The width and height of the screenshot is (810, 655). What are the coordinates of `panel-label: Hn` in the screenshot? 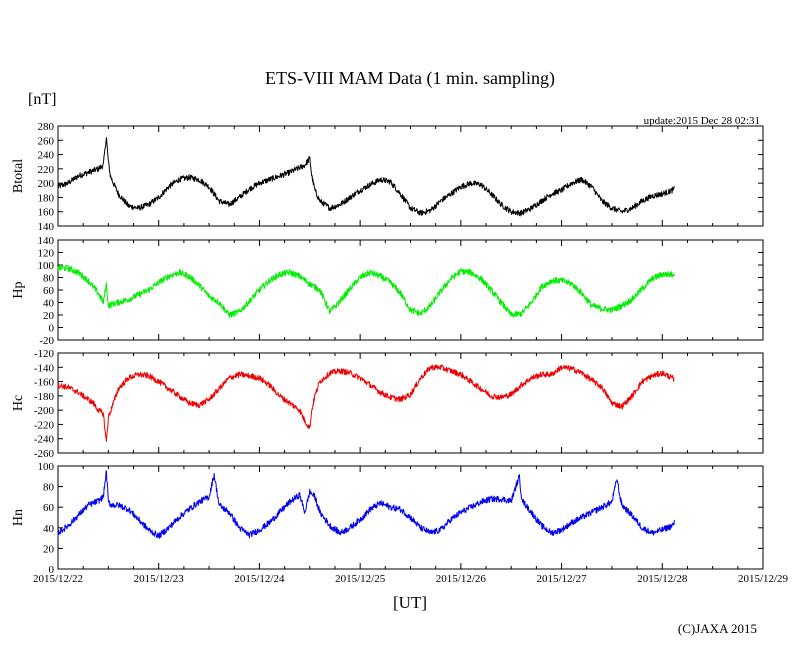 It's located at (18, 517).